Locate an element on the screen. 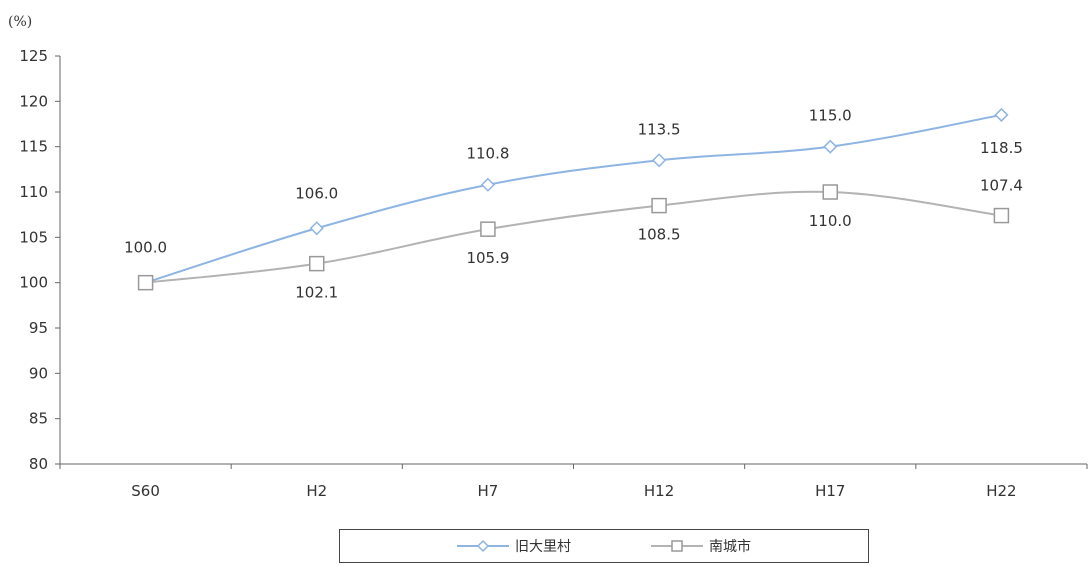 The width and height of the screenshot is (1092, 566). x-tick-label: H12 is located at coordinates (659, 491).